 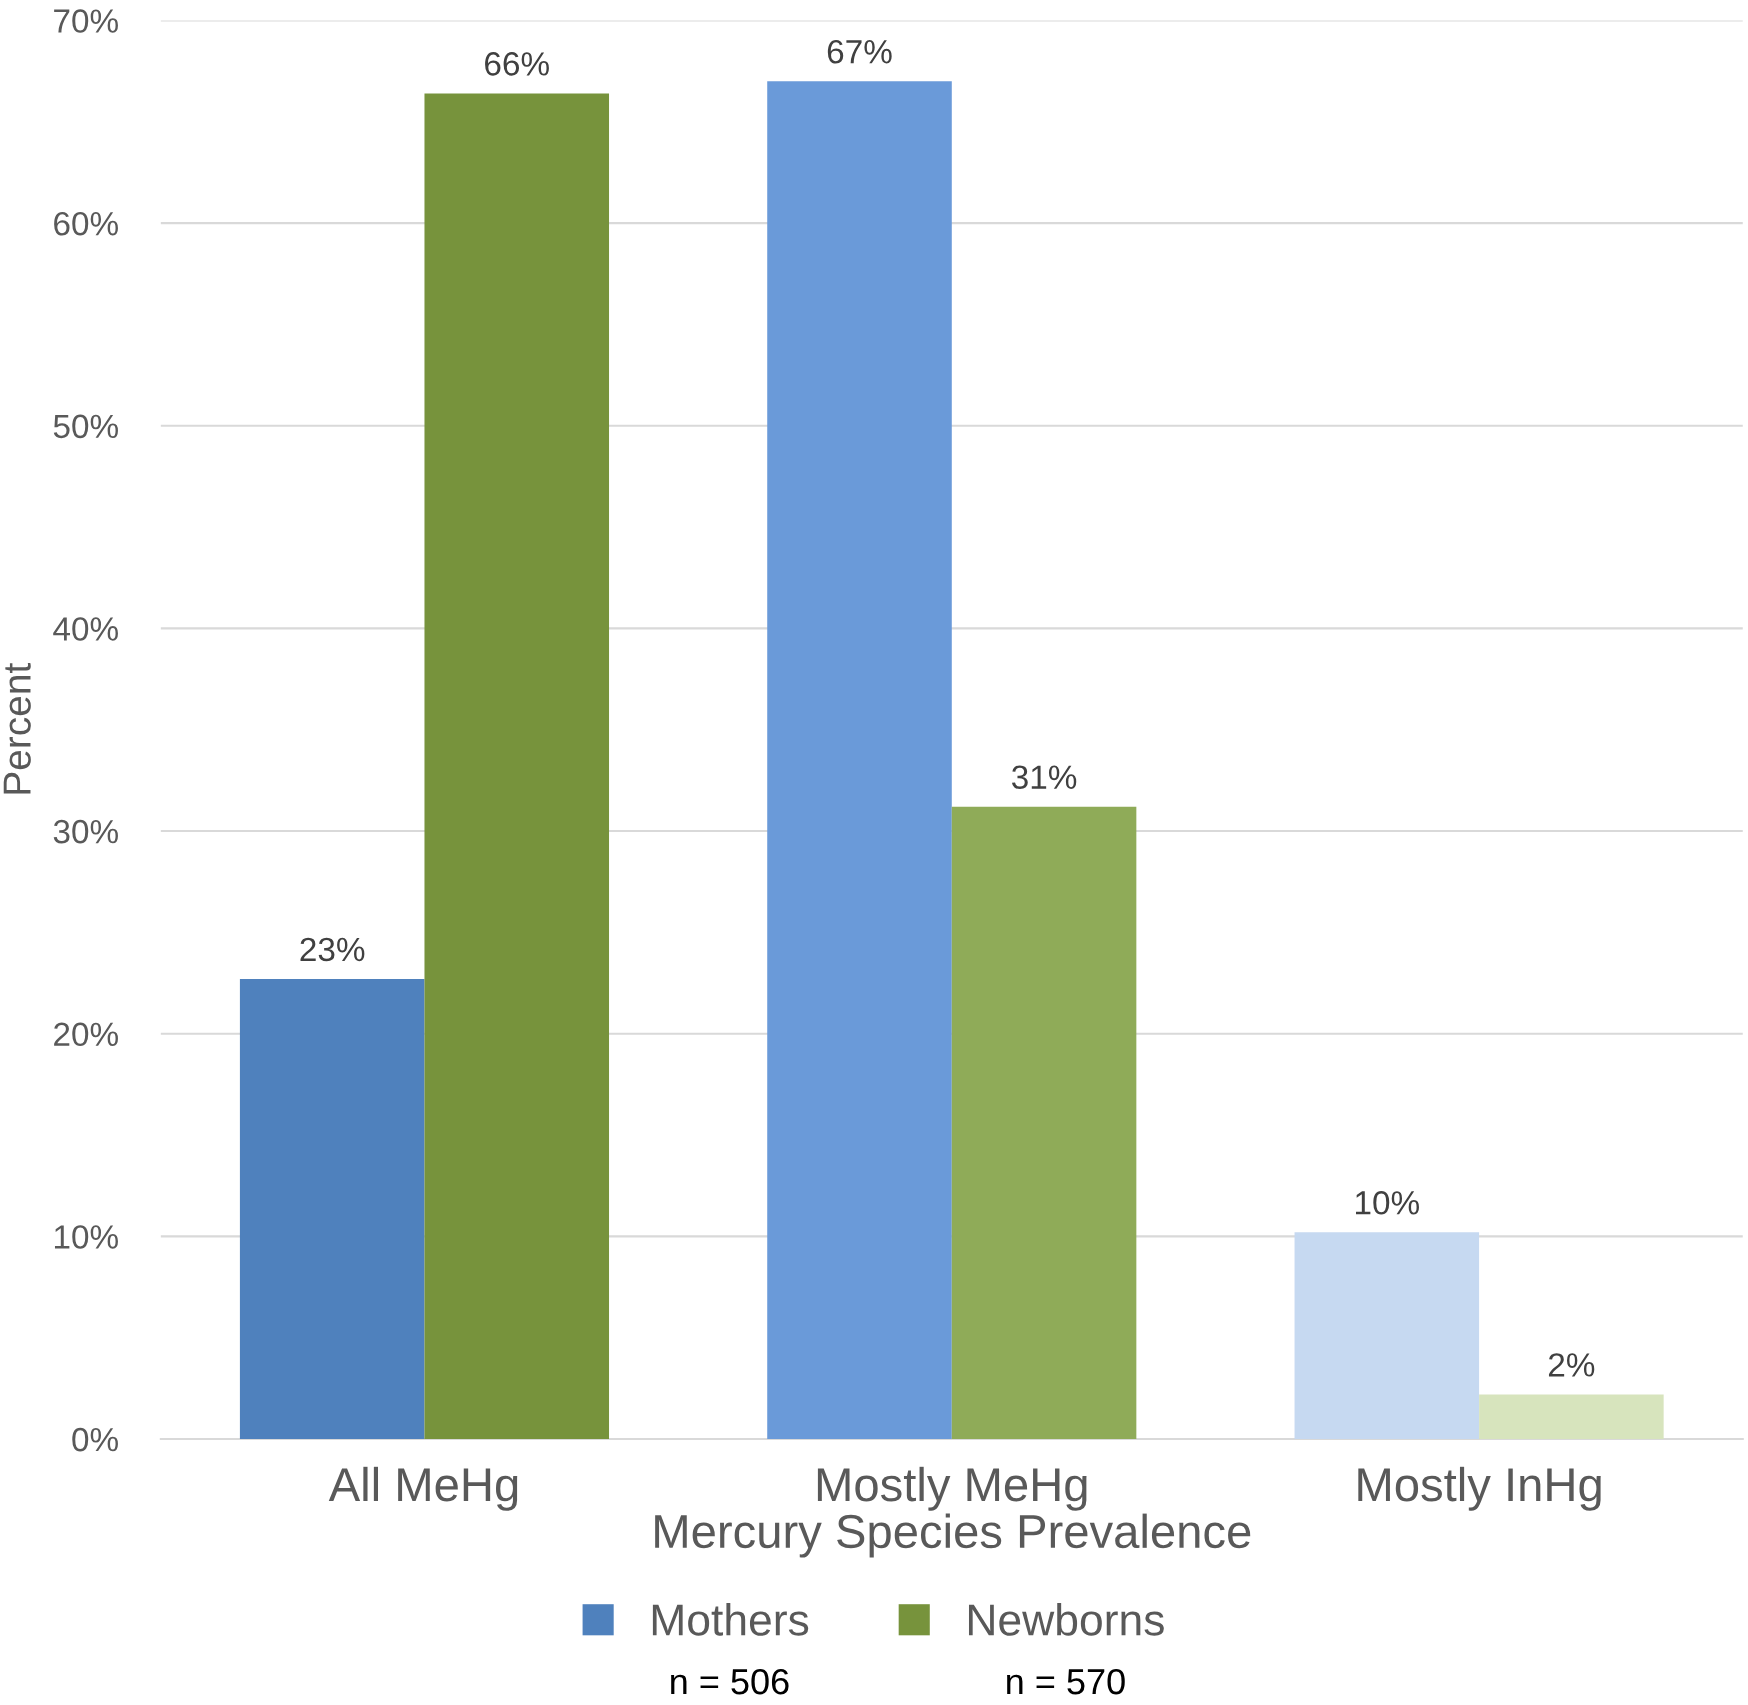 What do you see at coordinates (17, 728) in the screenshot?
I see `y-axis-title: Percent` at bounding box center [17, 728].